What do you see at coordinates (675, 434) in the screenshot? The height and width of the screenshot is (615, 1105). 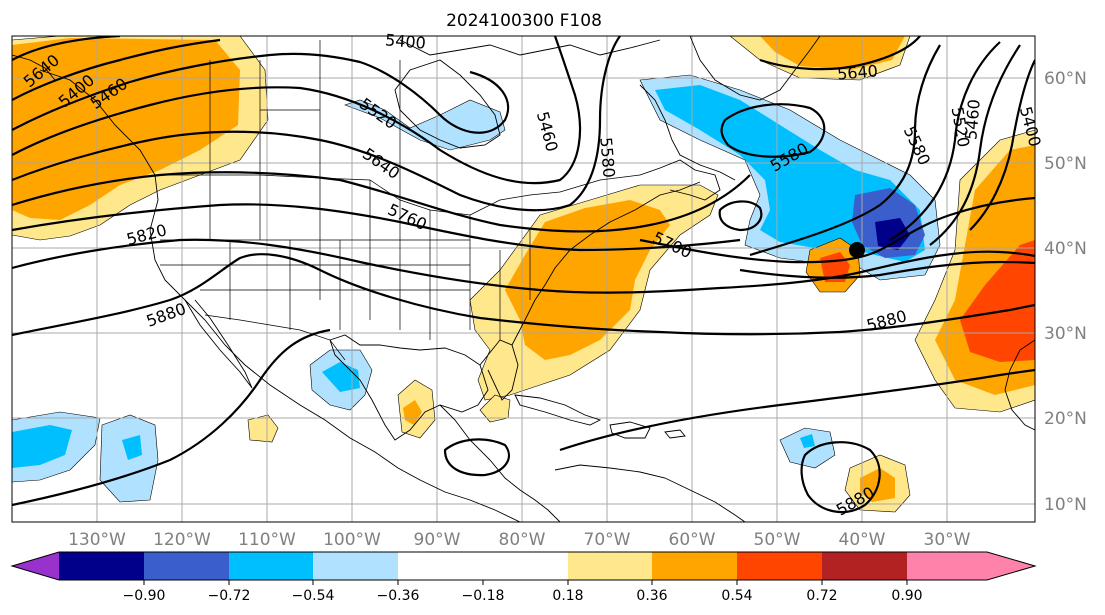 I see `puerto-rico-coastline` at bounding box center [675, 434].